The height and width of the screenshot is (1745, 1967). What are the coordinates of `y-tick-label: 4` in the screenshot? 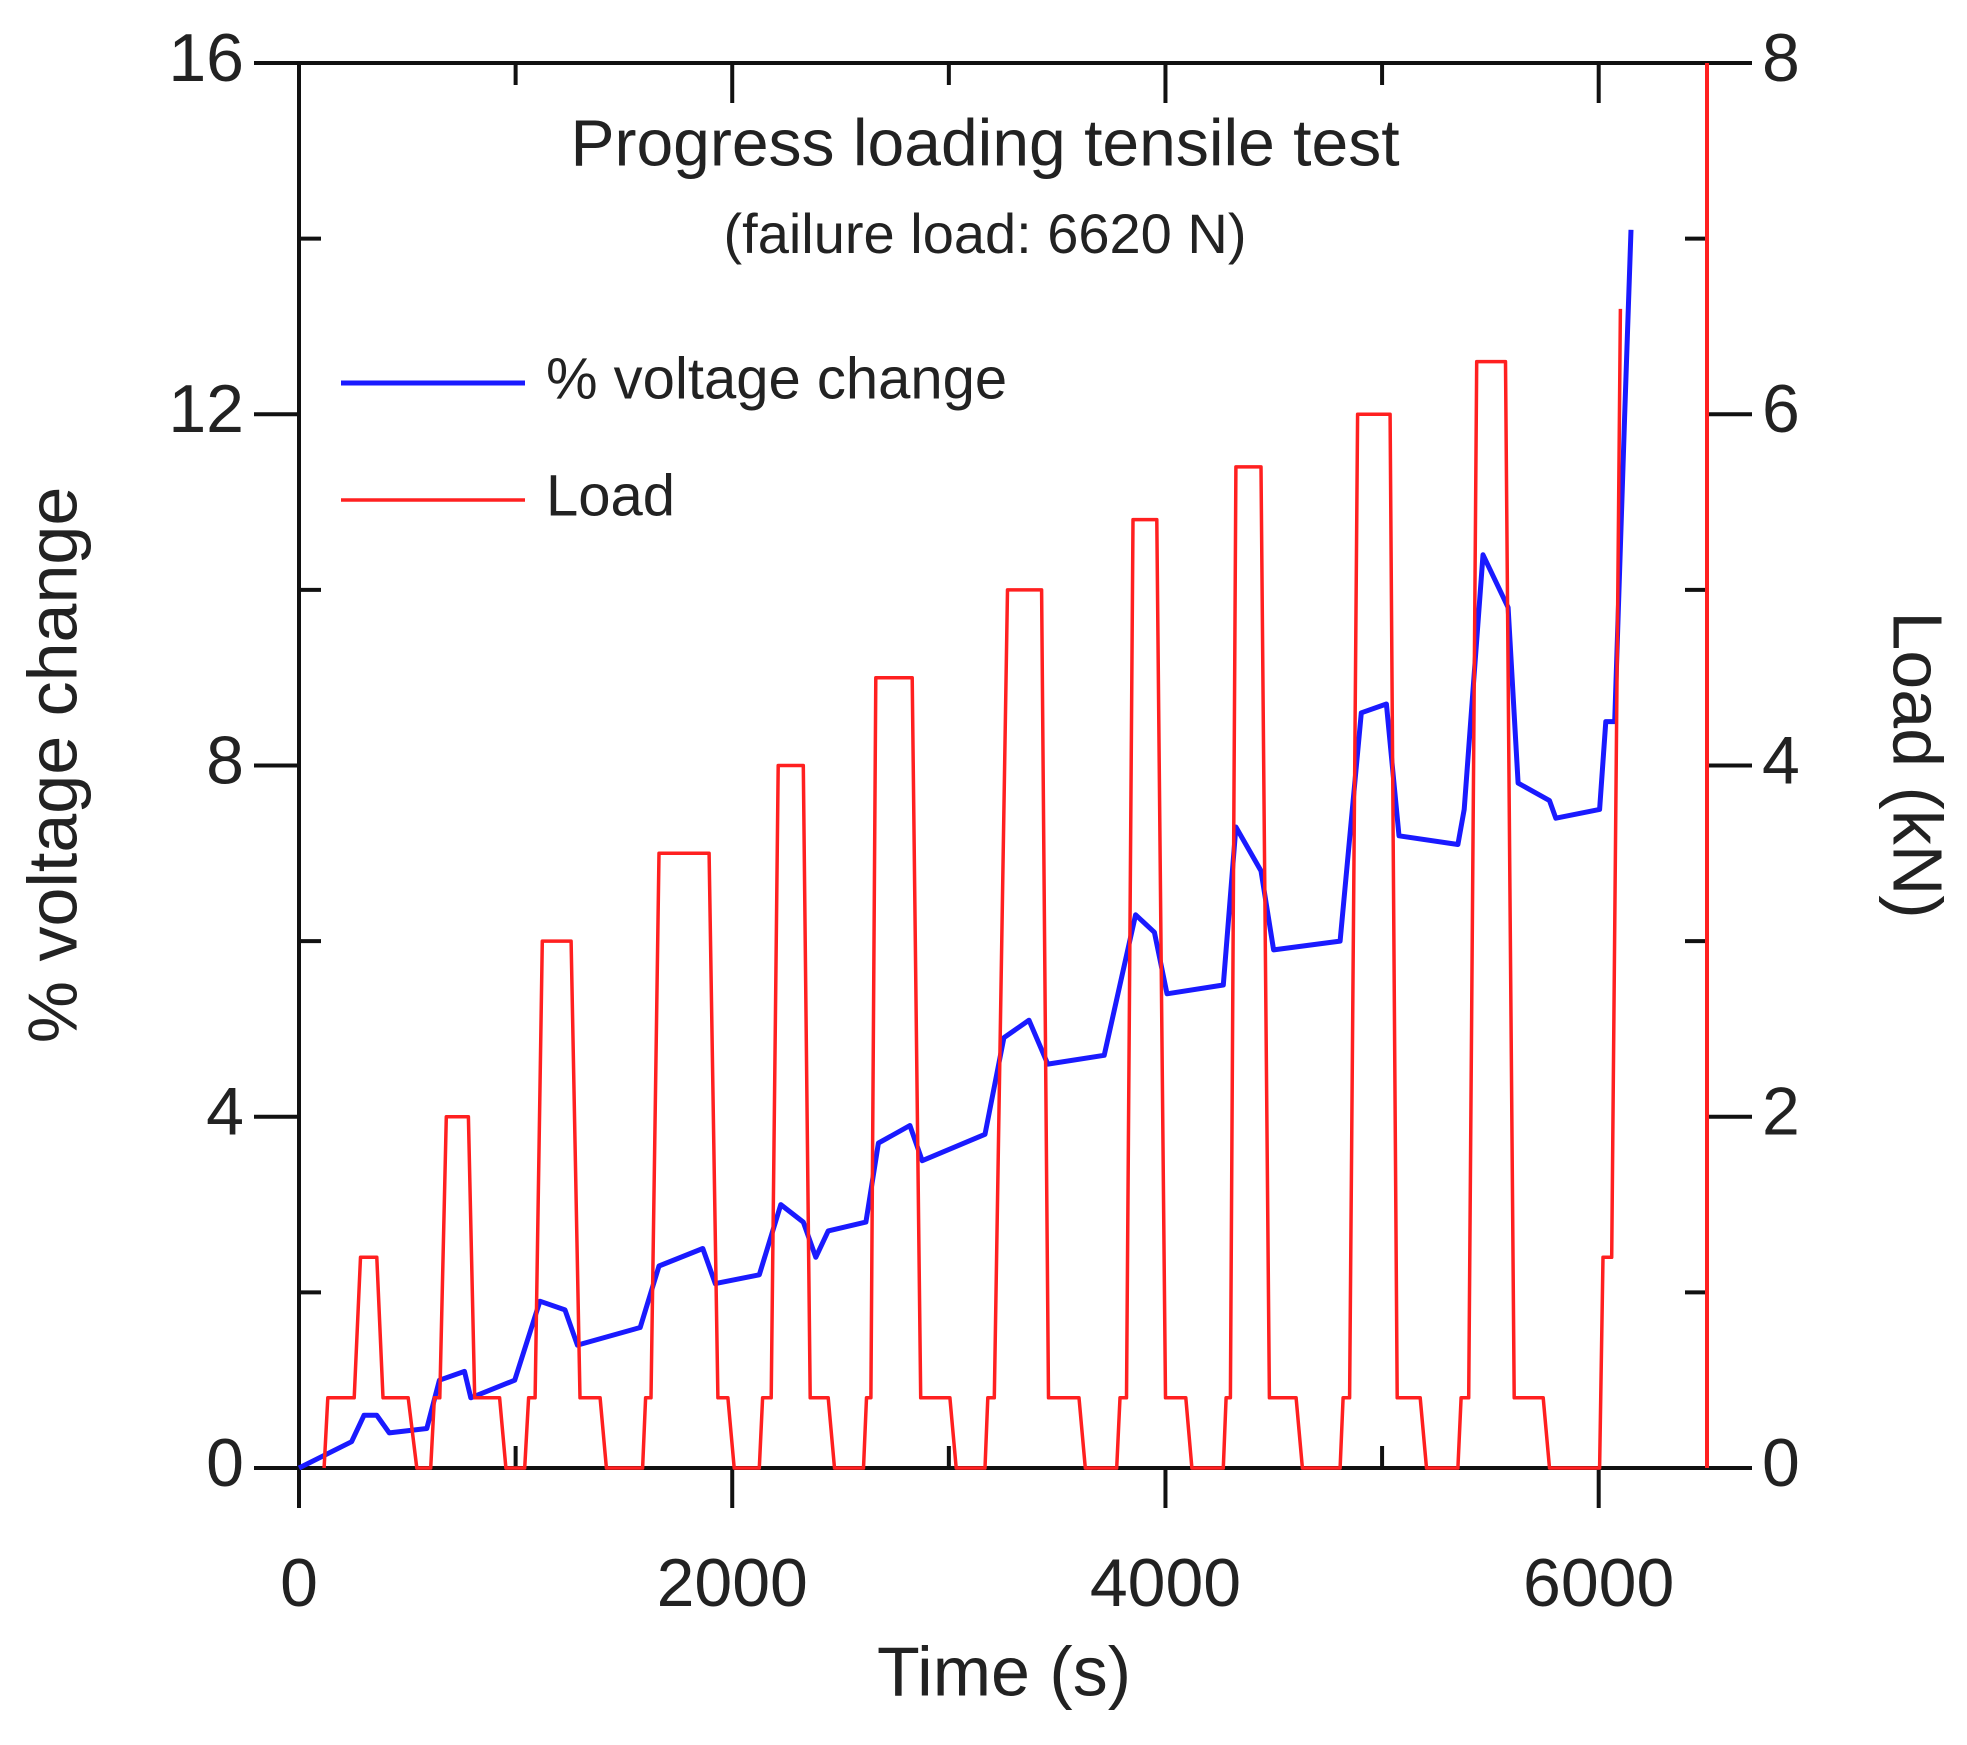 It's located at (225, 1112).